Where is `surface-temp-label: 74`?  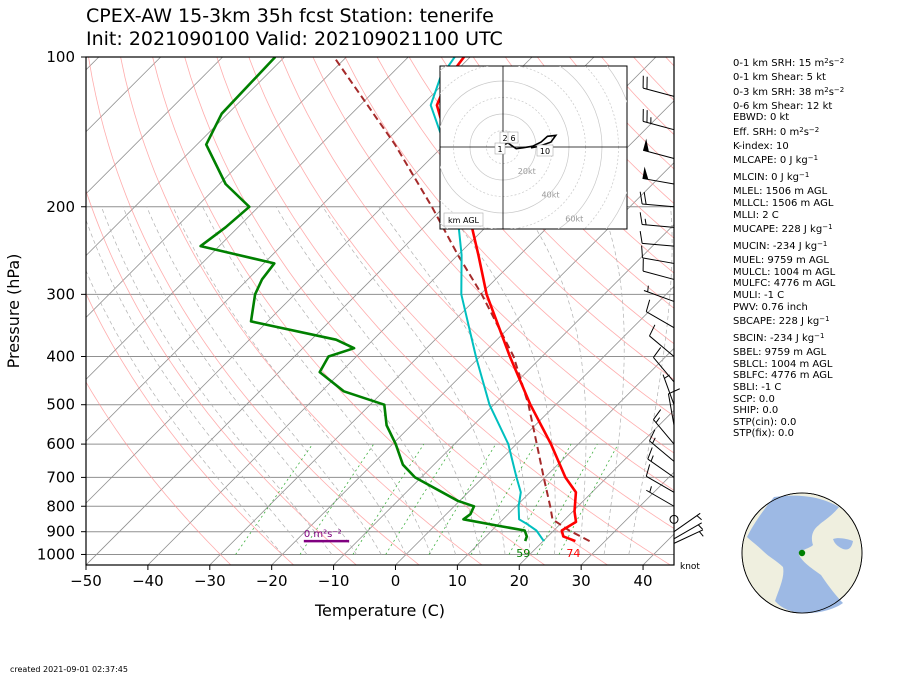
surface-temp-label: 74 is located at coordinates (573, 553).